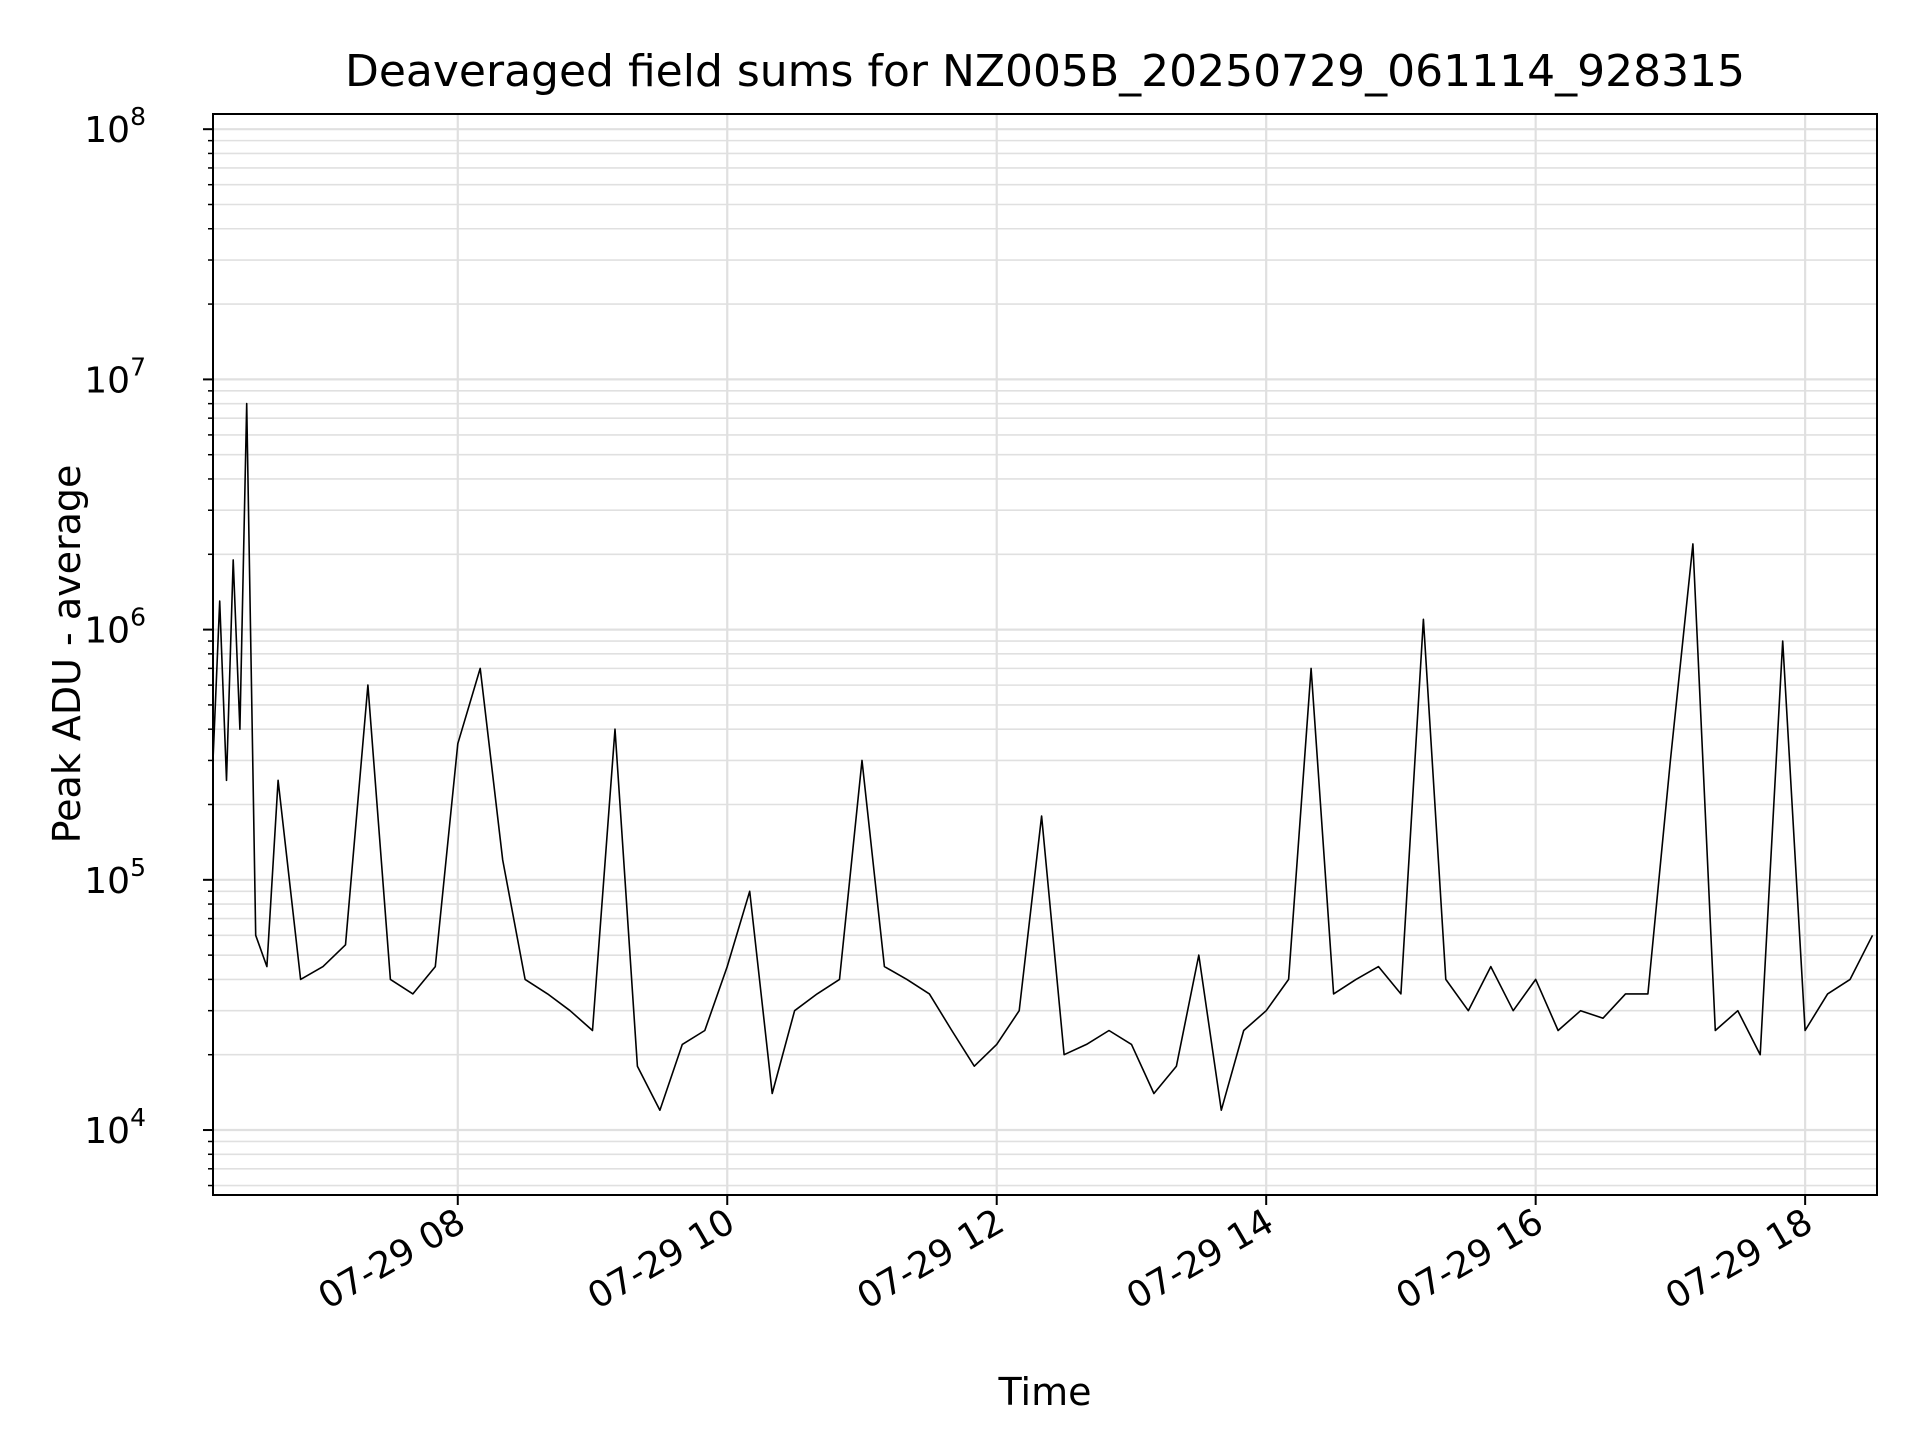  I want to click on y-tick-exponent: 7, so click(138, 366).